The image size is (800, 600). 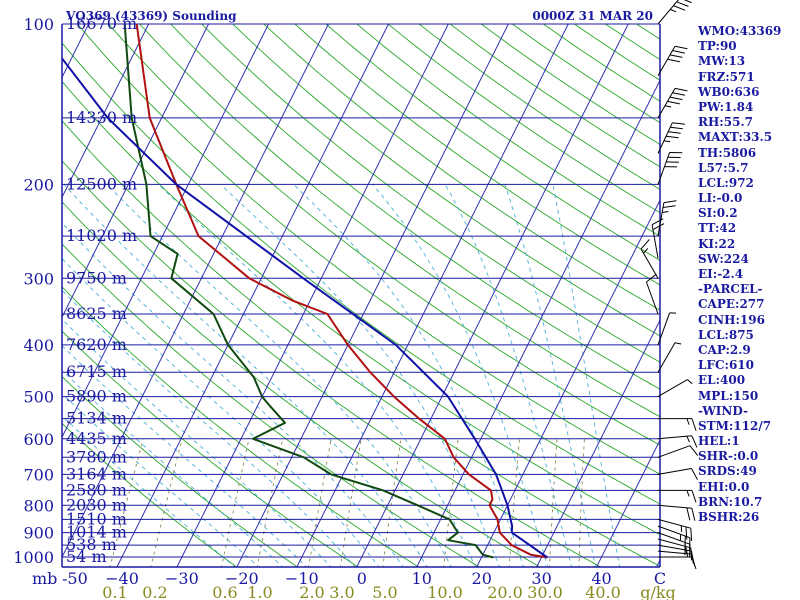 What do you see at coordinates (731, 304) in the screenshot?
I see `index-row: CAPE:277` at bounding box center [731, 304].